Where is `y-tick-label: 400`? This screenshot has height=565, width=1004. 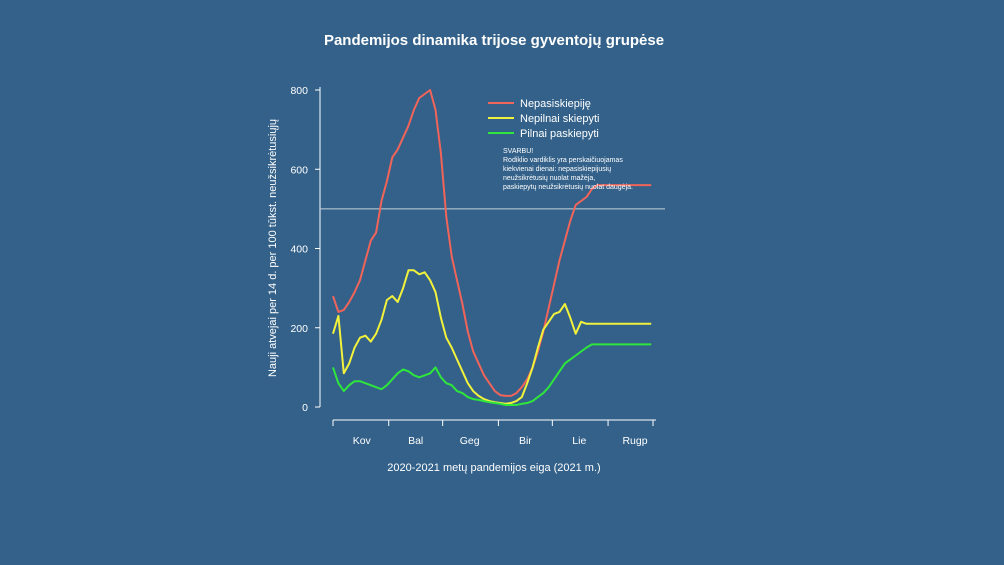 y-tick-label: 400 is located at coordinates (299, 250).